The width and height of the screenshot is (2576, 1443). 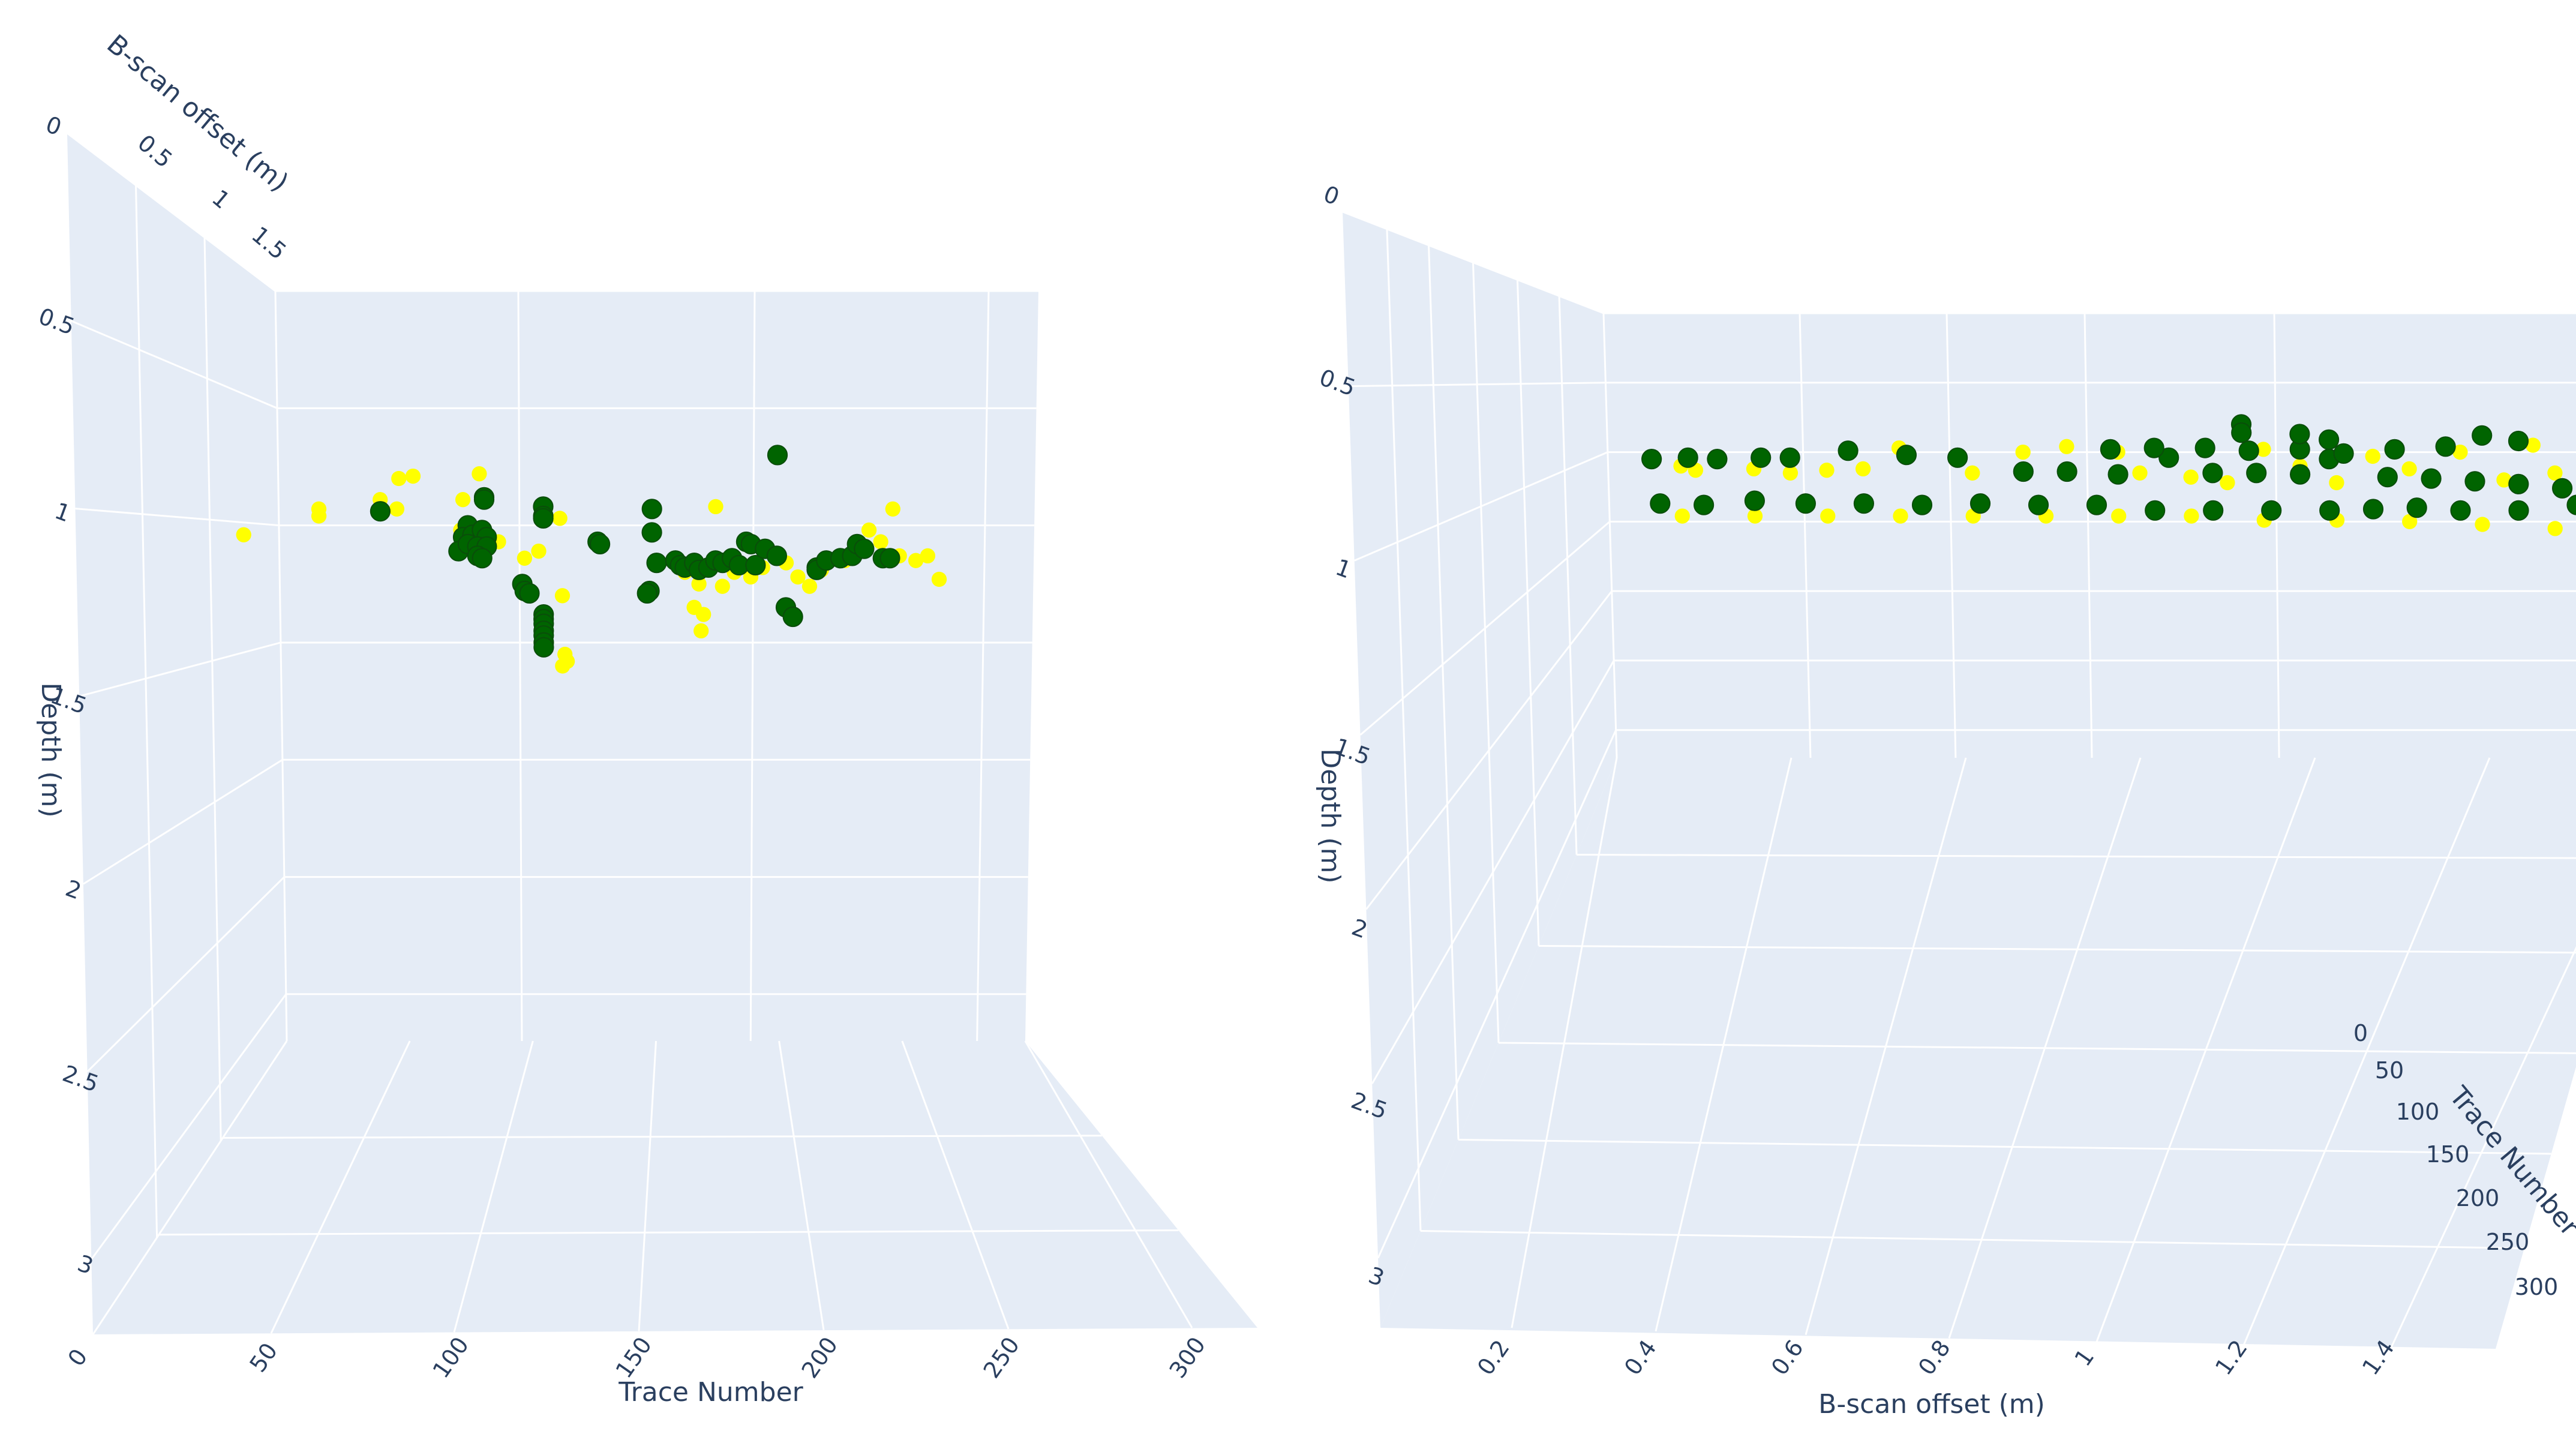 I want to click on y-tick-label: 100, so click(x=2418, y=1112).